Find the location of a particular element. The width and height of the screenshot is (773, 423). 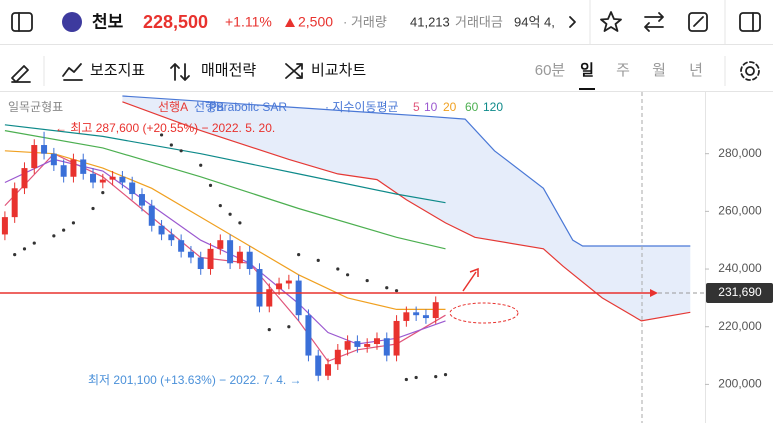

period-tab: 년 is located at coordinates (696, 70).